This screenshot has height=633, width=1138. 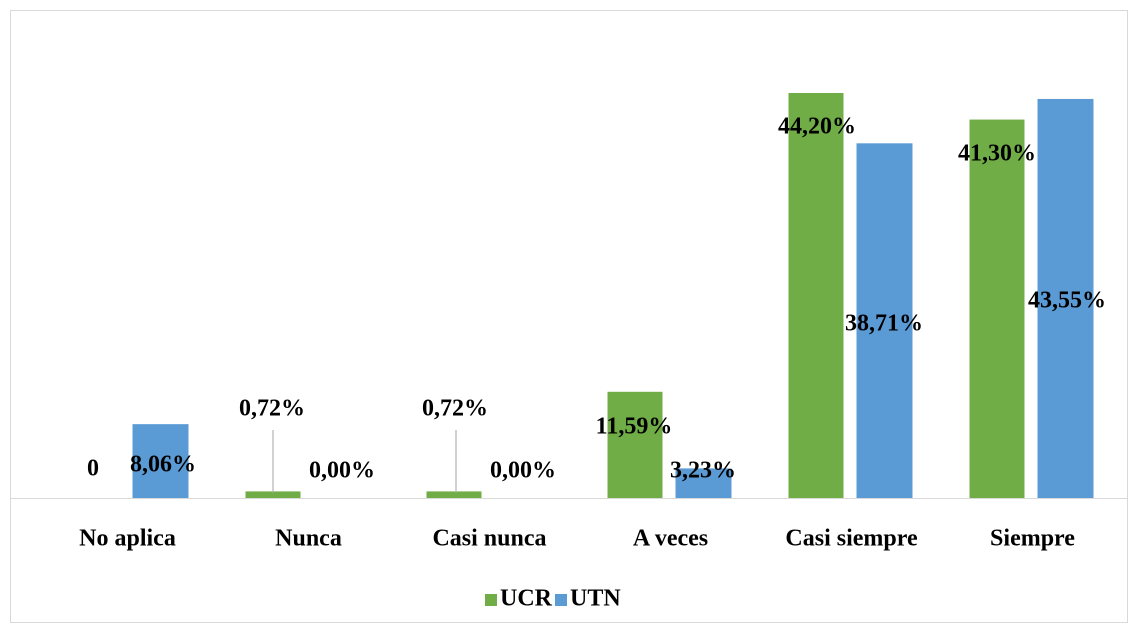 What do you see at coordinates (884, 324) in the screenshot?
I see `data-label: 38,71%` at bounding box center [884, 324].